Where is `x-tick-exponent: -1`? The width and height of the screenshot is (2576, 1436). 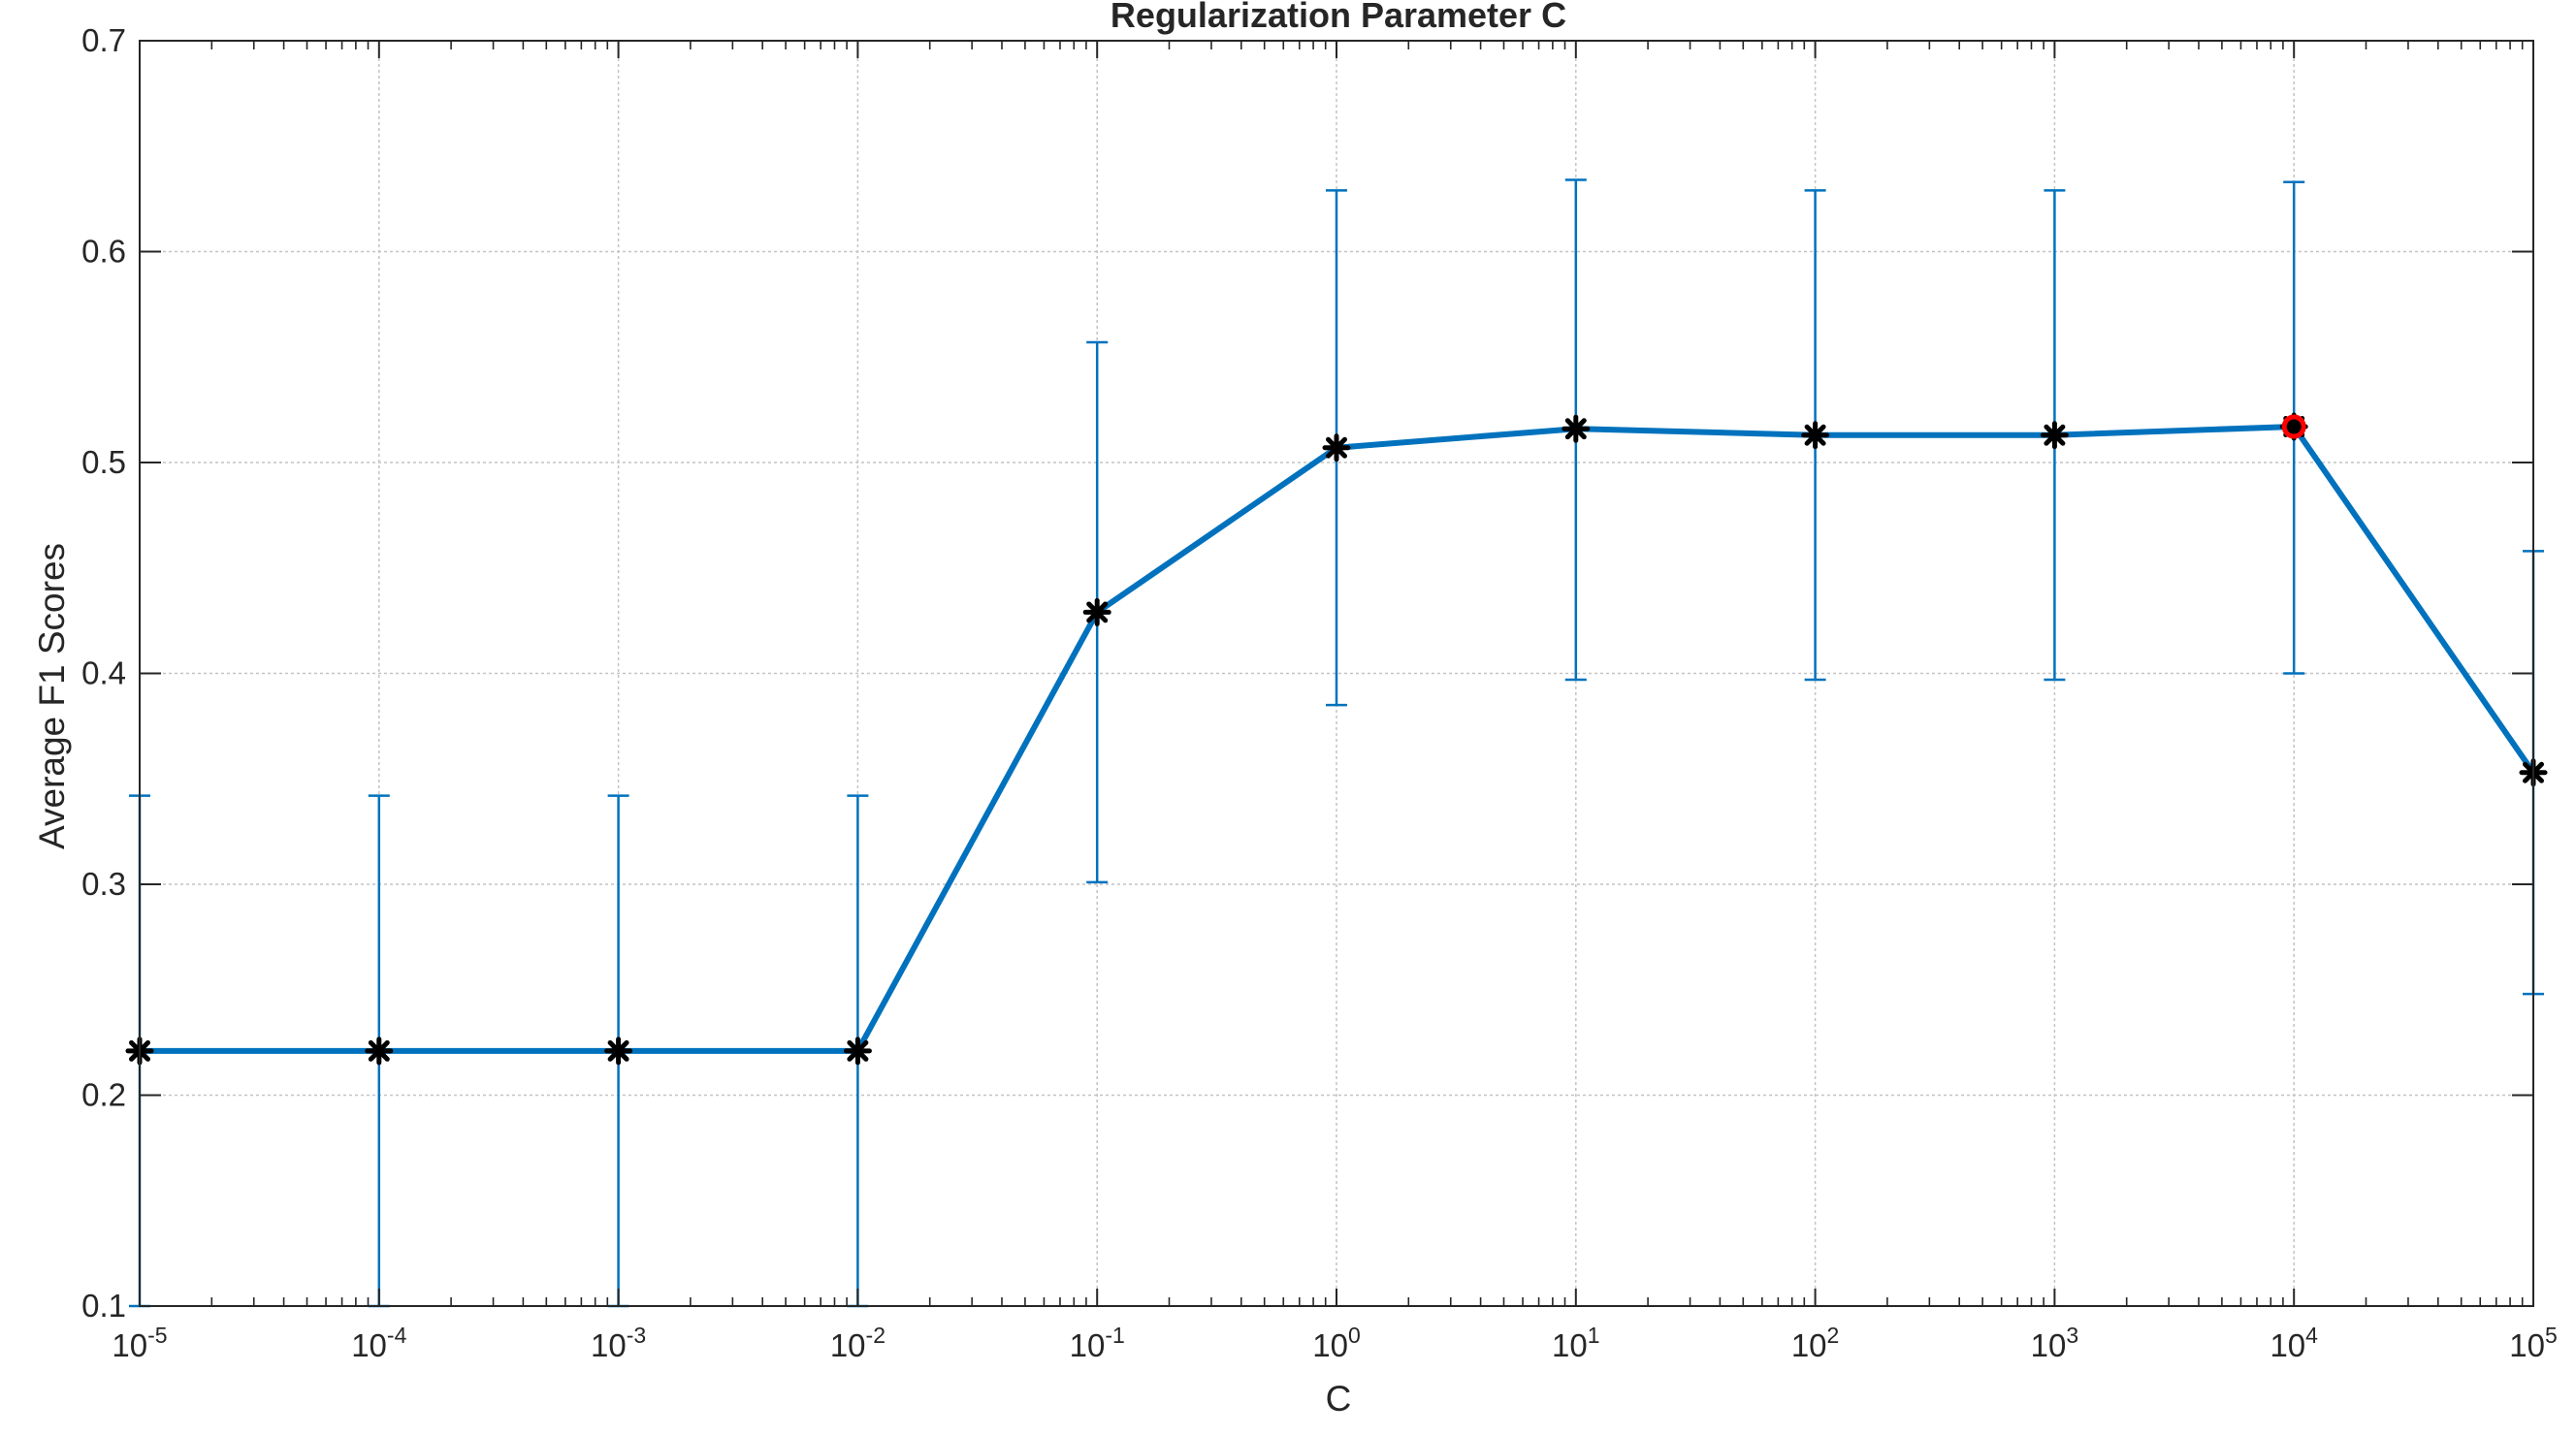
x-tick-exponent: -1 is located at coordinates (1114, 1335).